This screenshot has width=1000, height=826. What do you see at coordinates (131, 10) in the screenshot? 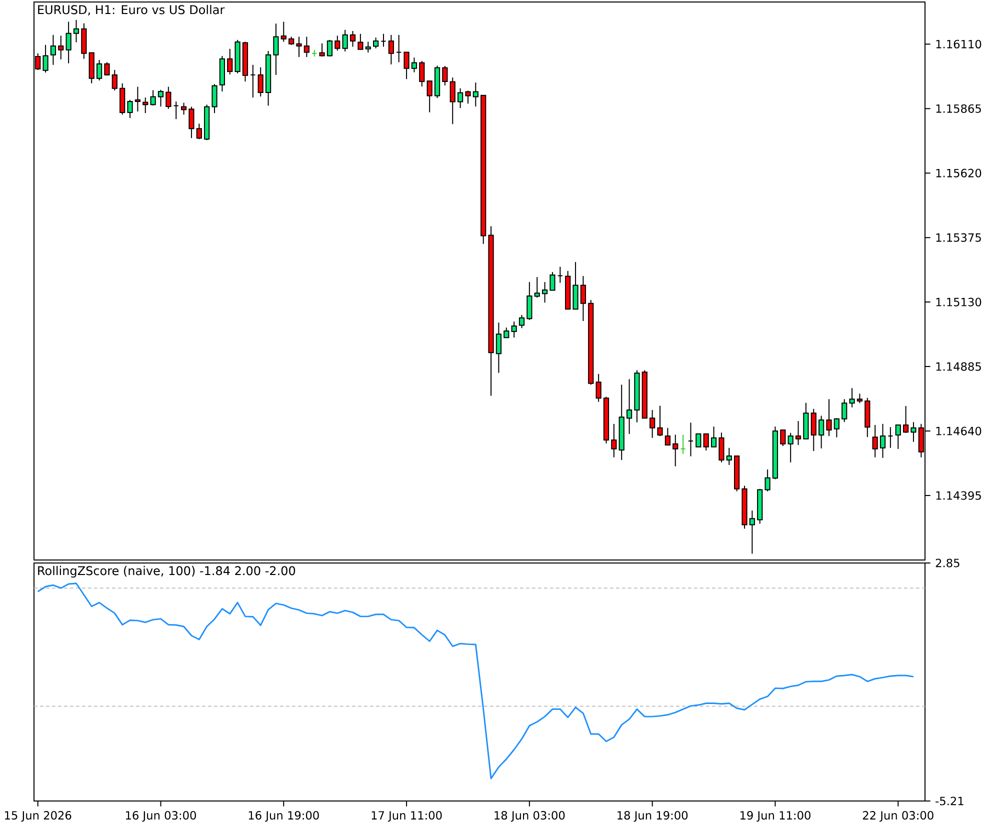
I see `chart-title: EURUSD, H1: Euro vs US Dollar` at bounding box center [131, 10].